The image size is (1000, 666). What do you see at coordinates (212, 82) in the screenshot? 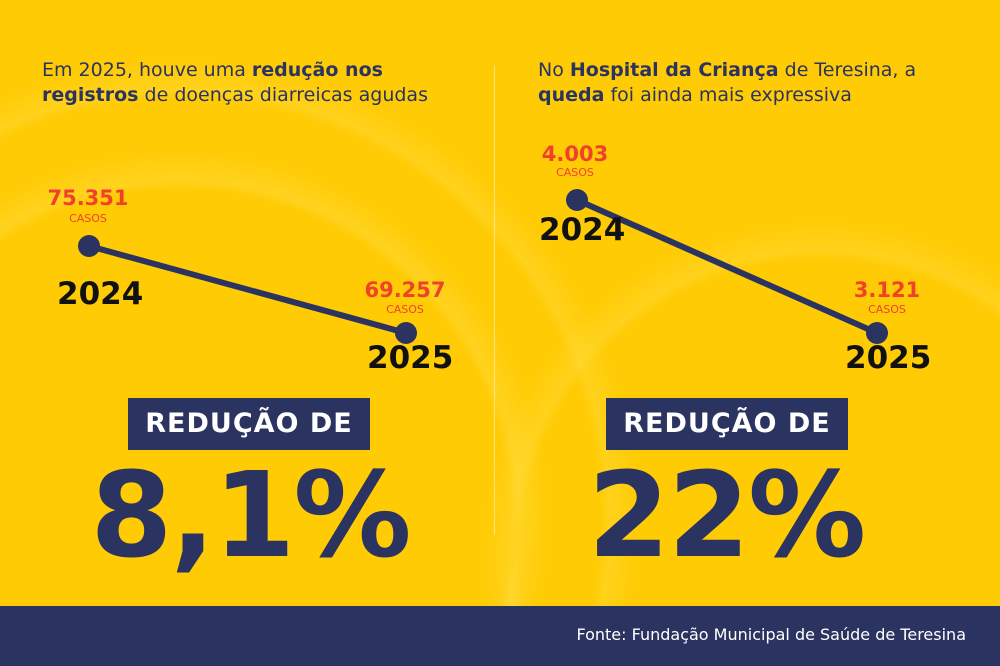
I see `heading-bold: redução nos registros` at bounding box center [212, 82].